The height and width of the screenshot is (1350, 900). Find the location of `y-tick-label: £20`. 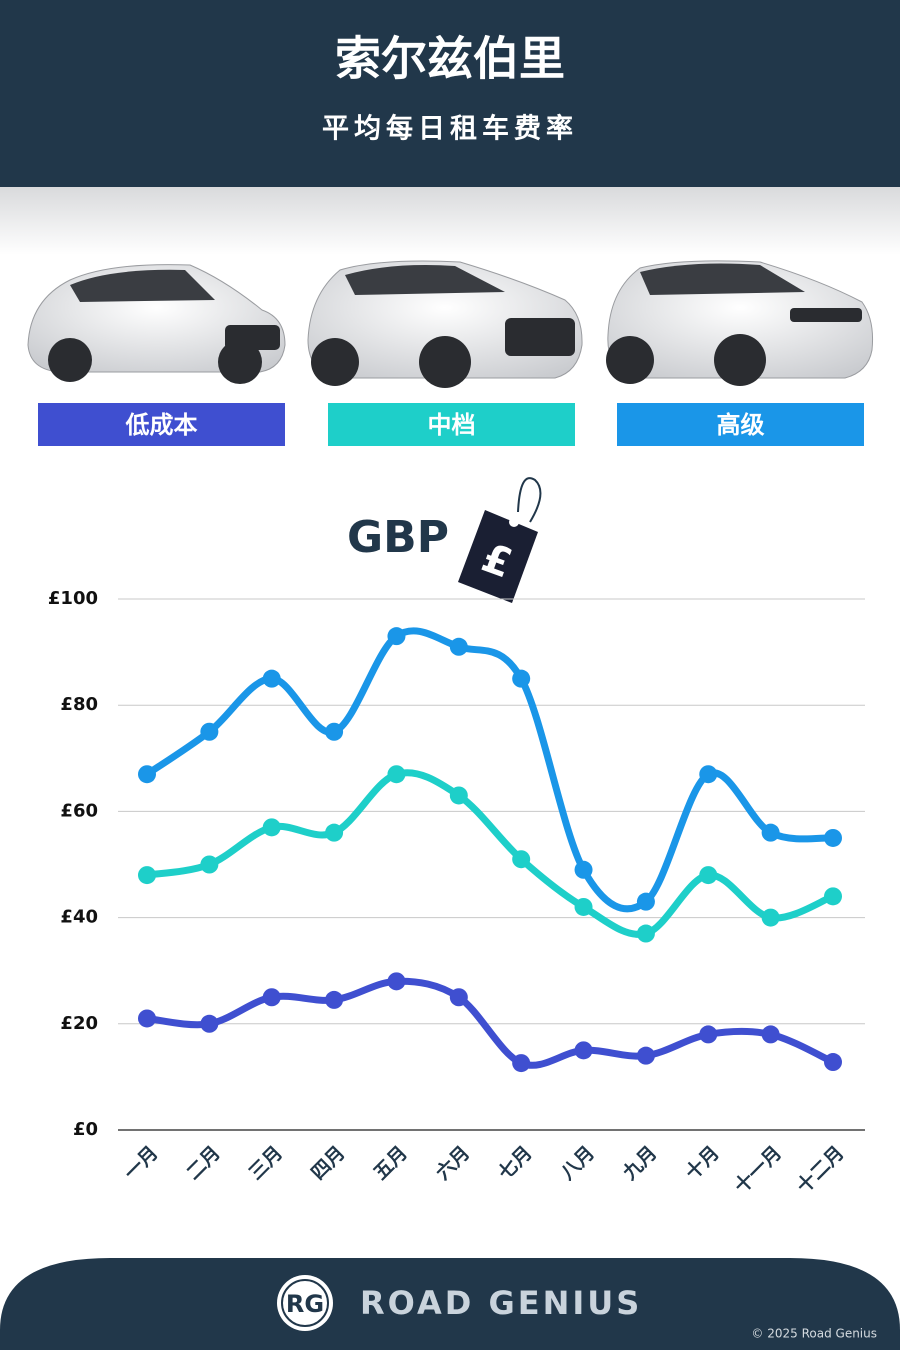

y-tick-label: £20 is located at coordinates (79, 1023).